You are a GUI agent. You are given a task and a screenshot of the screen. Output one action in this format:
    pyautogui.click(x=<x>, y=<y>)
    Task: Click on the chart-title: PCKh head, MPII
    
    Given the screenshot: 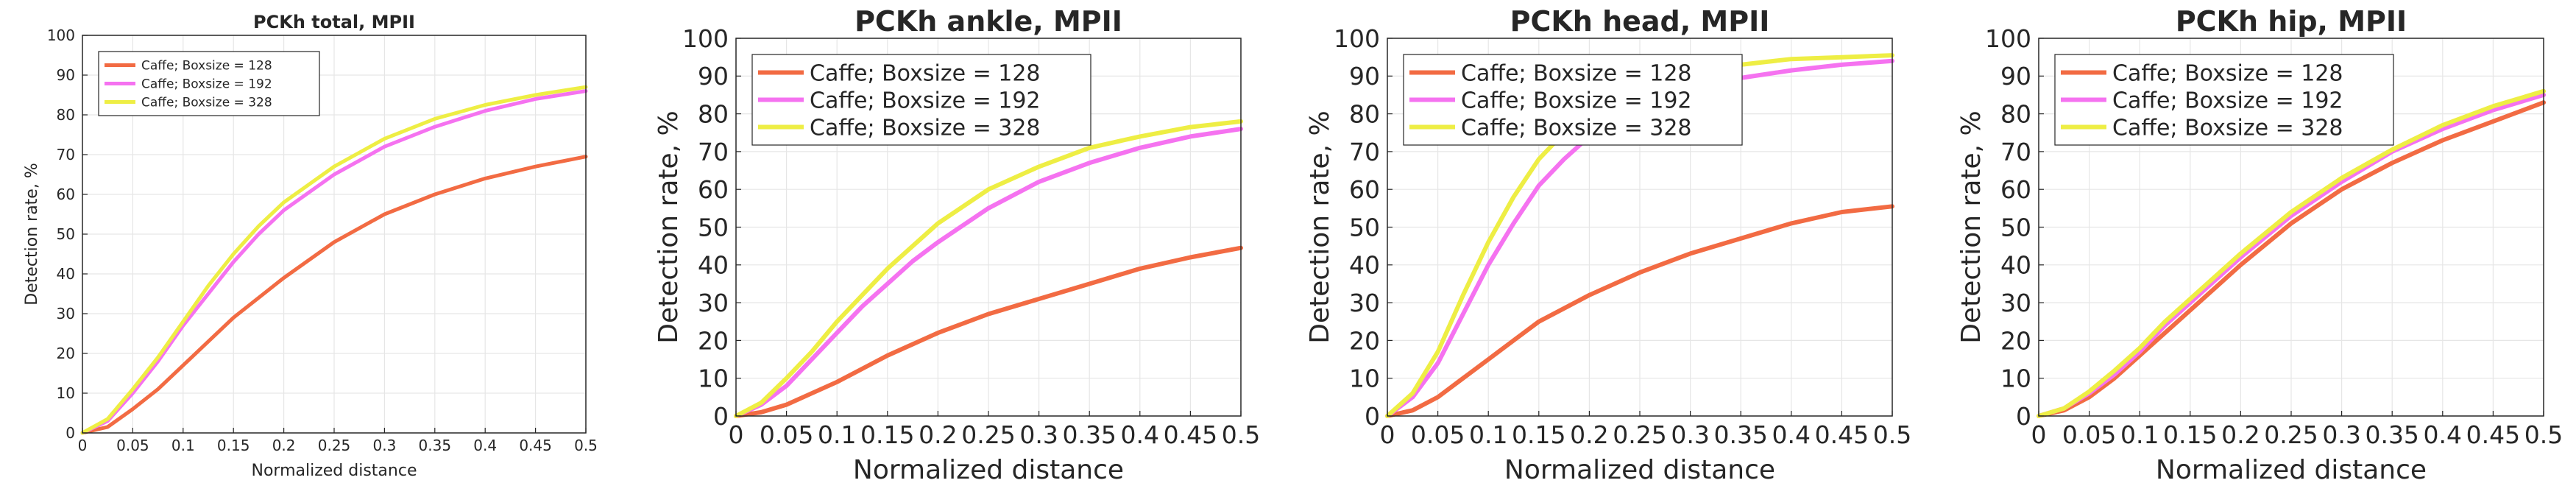 What is the action you would take?
    pyautogui.click(x=1640, y=21)
    